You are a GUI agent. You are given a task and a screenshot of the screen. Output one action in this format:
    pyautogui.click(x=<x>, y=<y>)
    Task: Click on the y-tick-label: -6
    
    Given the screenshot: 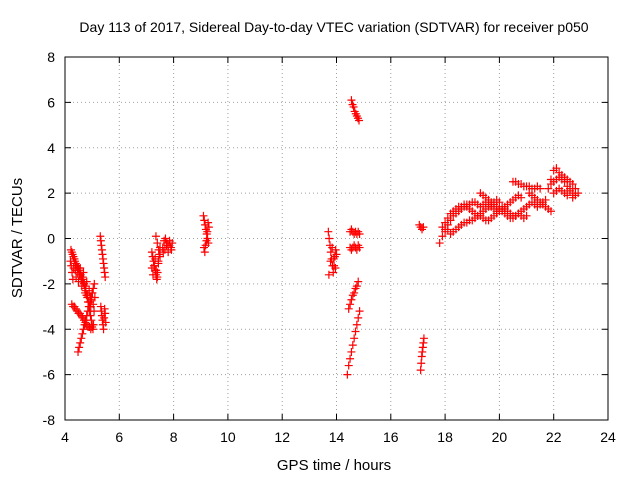 What is the action you would take?
    pyautogui.click(x=49, y=375)
    